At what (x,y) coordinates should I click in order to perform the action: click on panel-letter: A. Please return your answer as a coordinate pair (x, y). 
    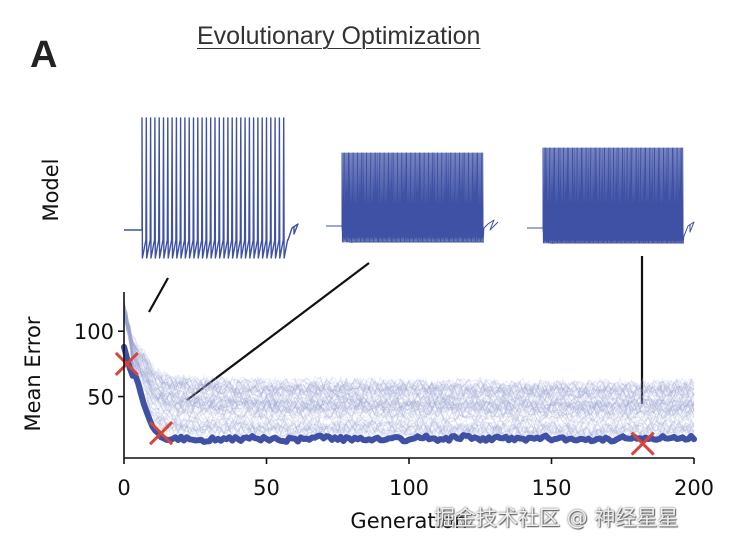
    Looking at the image, I should click on (44, 55).